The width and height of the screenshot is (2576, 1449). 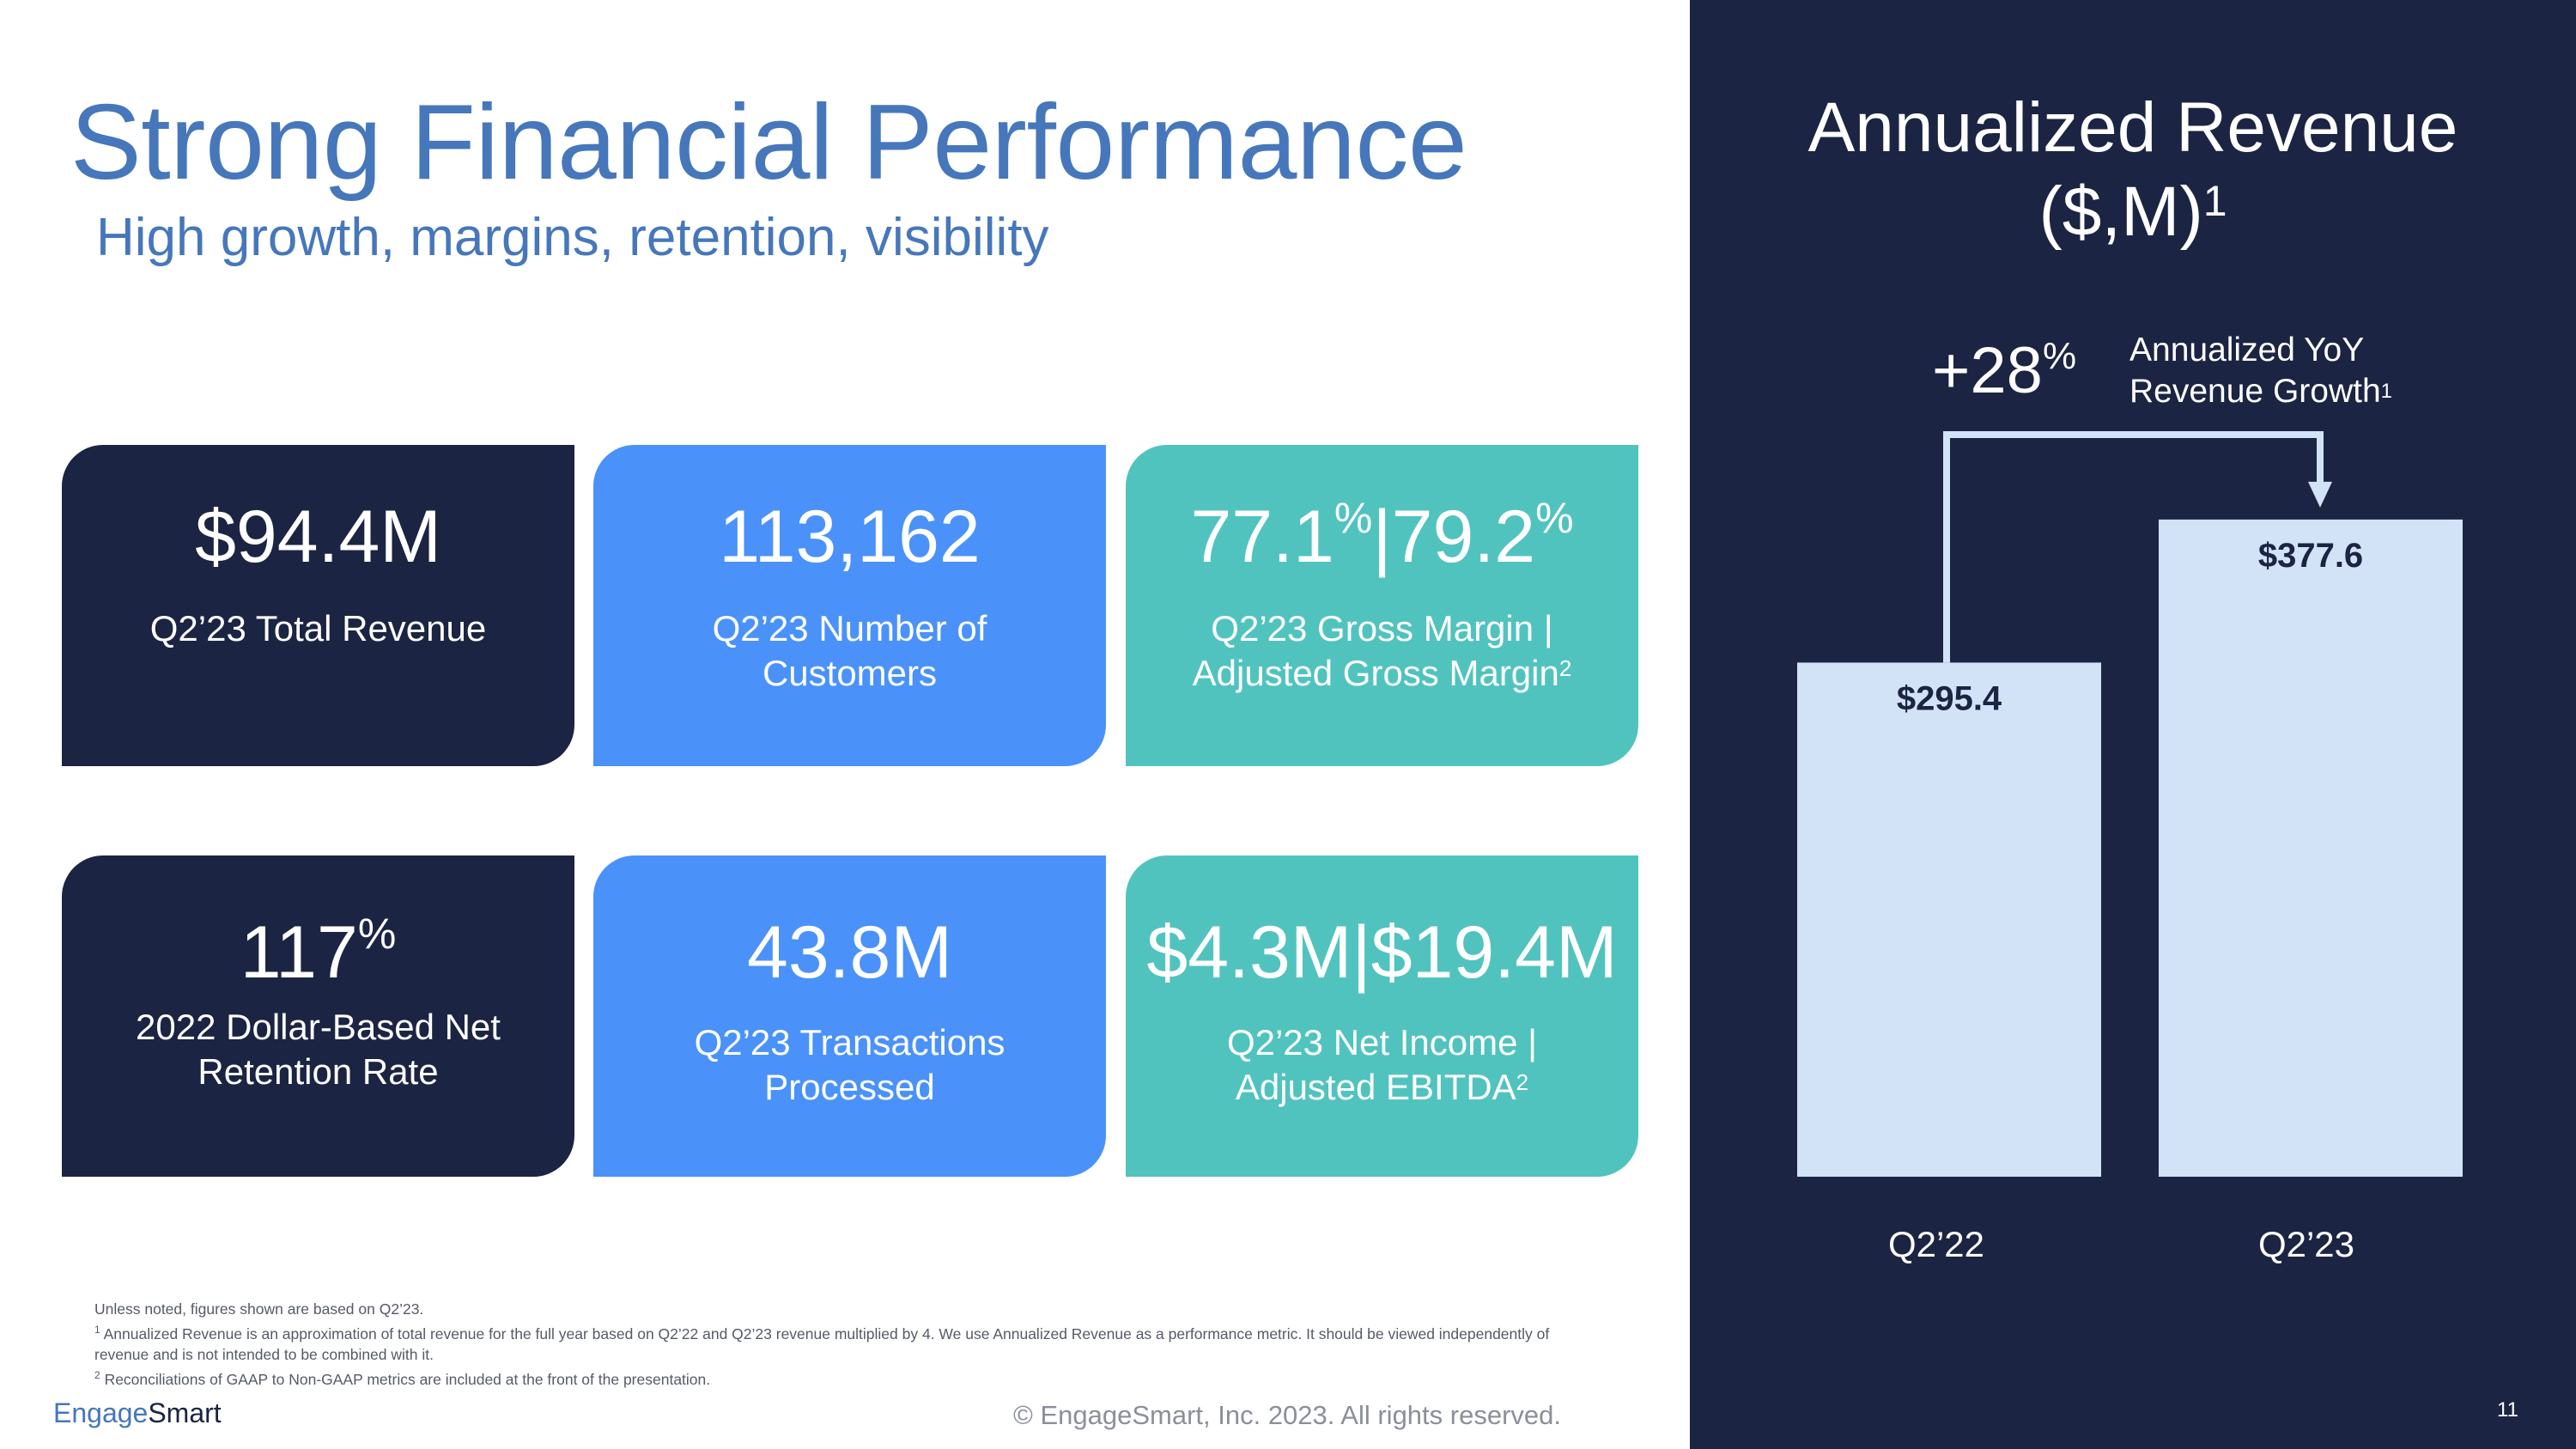 What do you see at coordinates (1950, 698) in the screenshot?
I see `bar-value-label: $295.4` at bounding box center [1950, 698].